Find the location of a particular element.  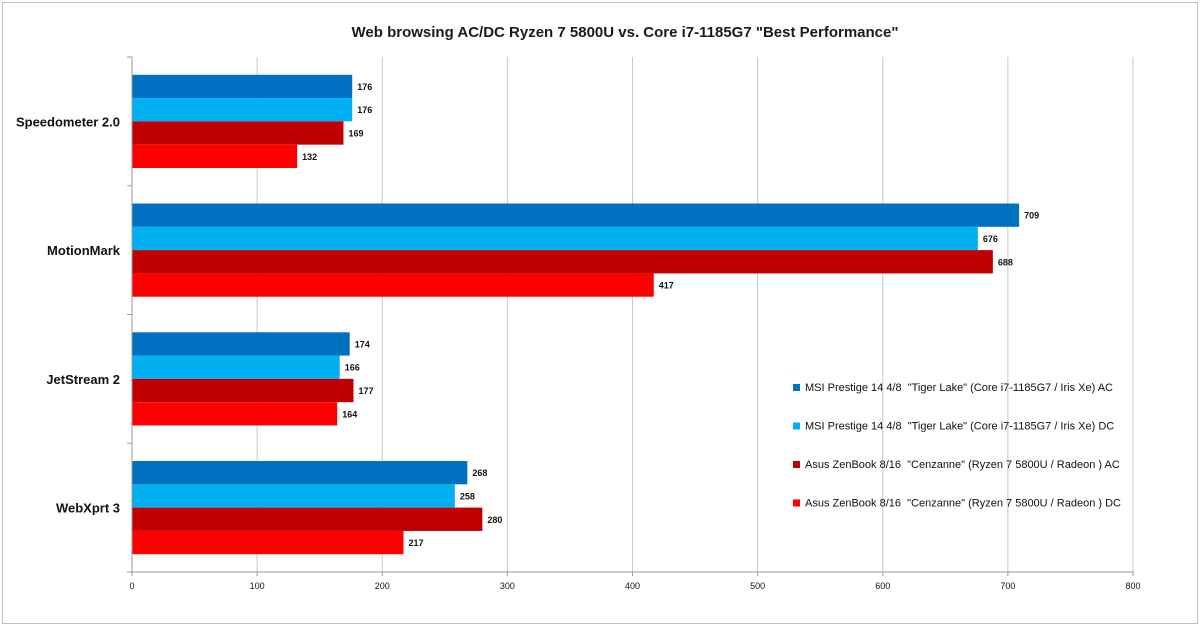

x-tick-label: 400 is located at coordinates (632, 586).